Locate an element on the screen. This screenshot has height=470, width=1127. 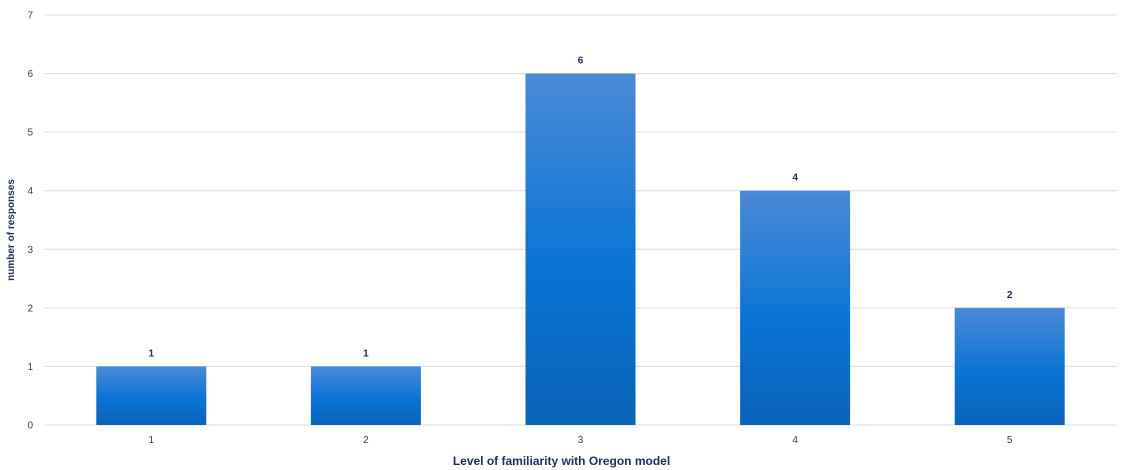
data-label: 2 is located at coordinates (1010, 295).